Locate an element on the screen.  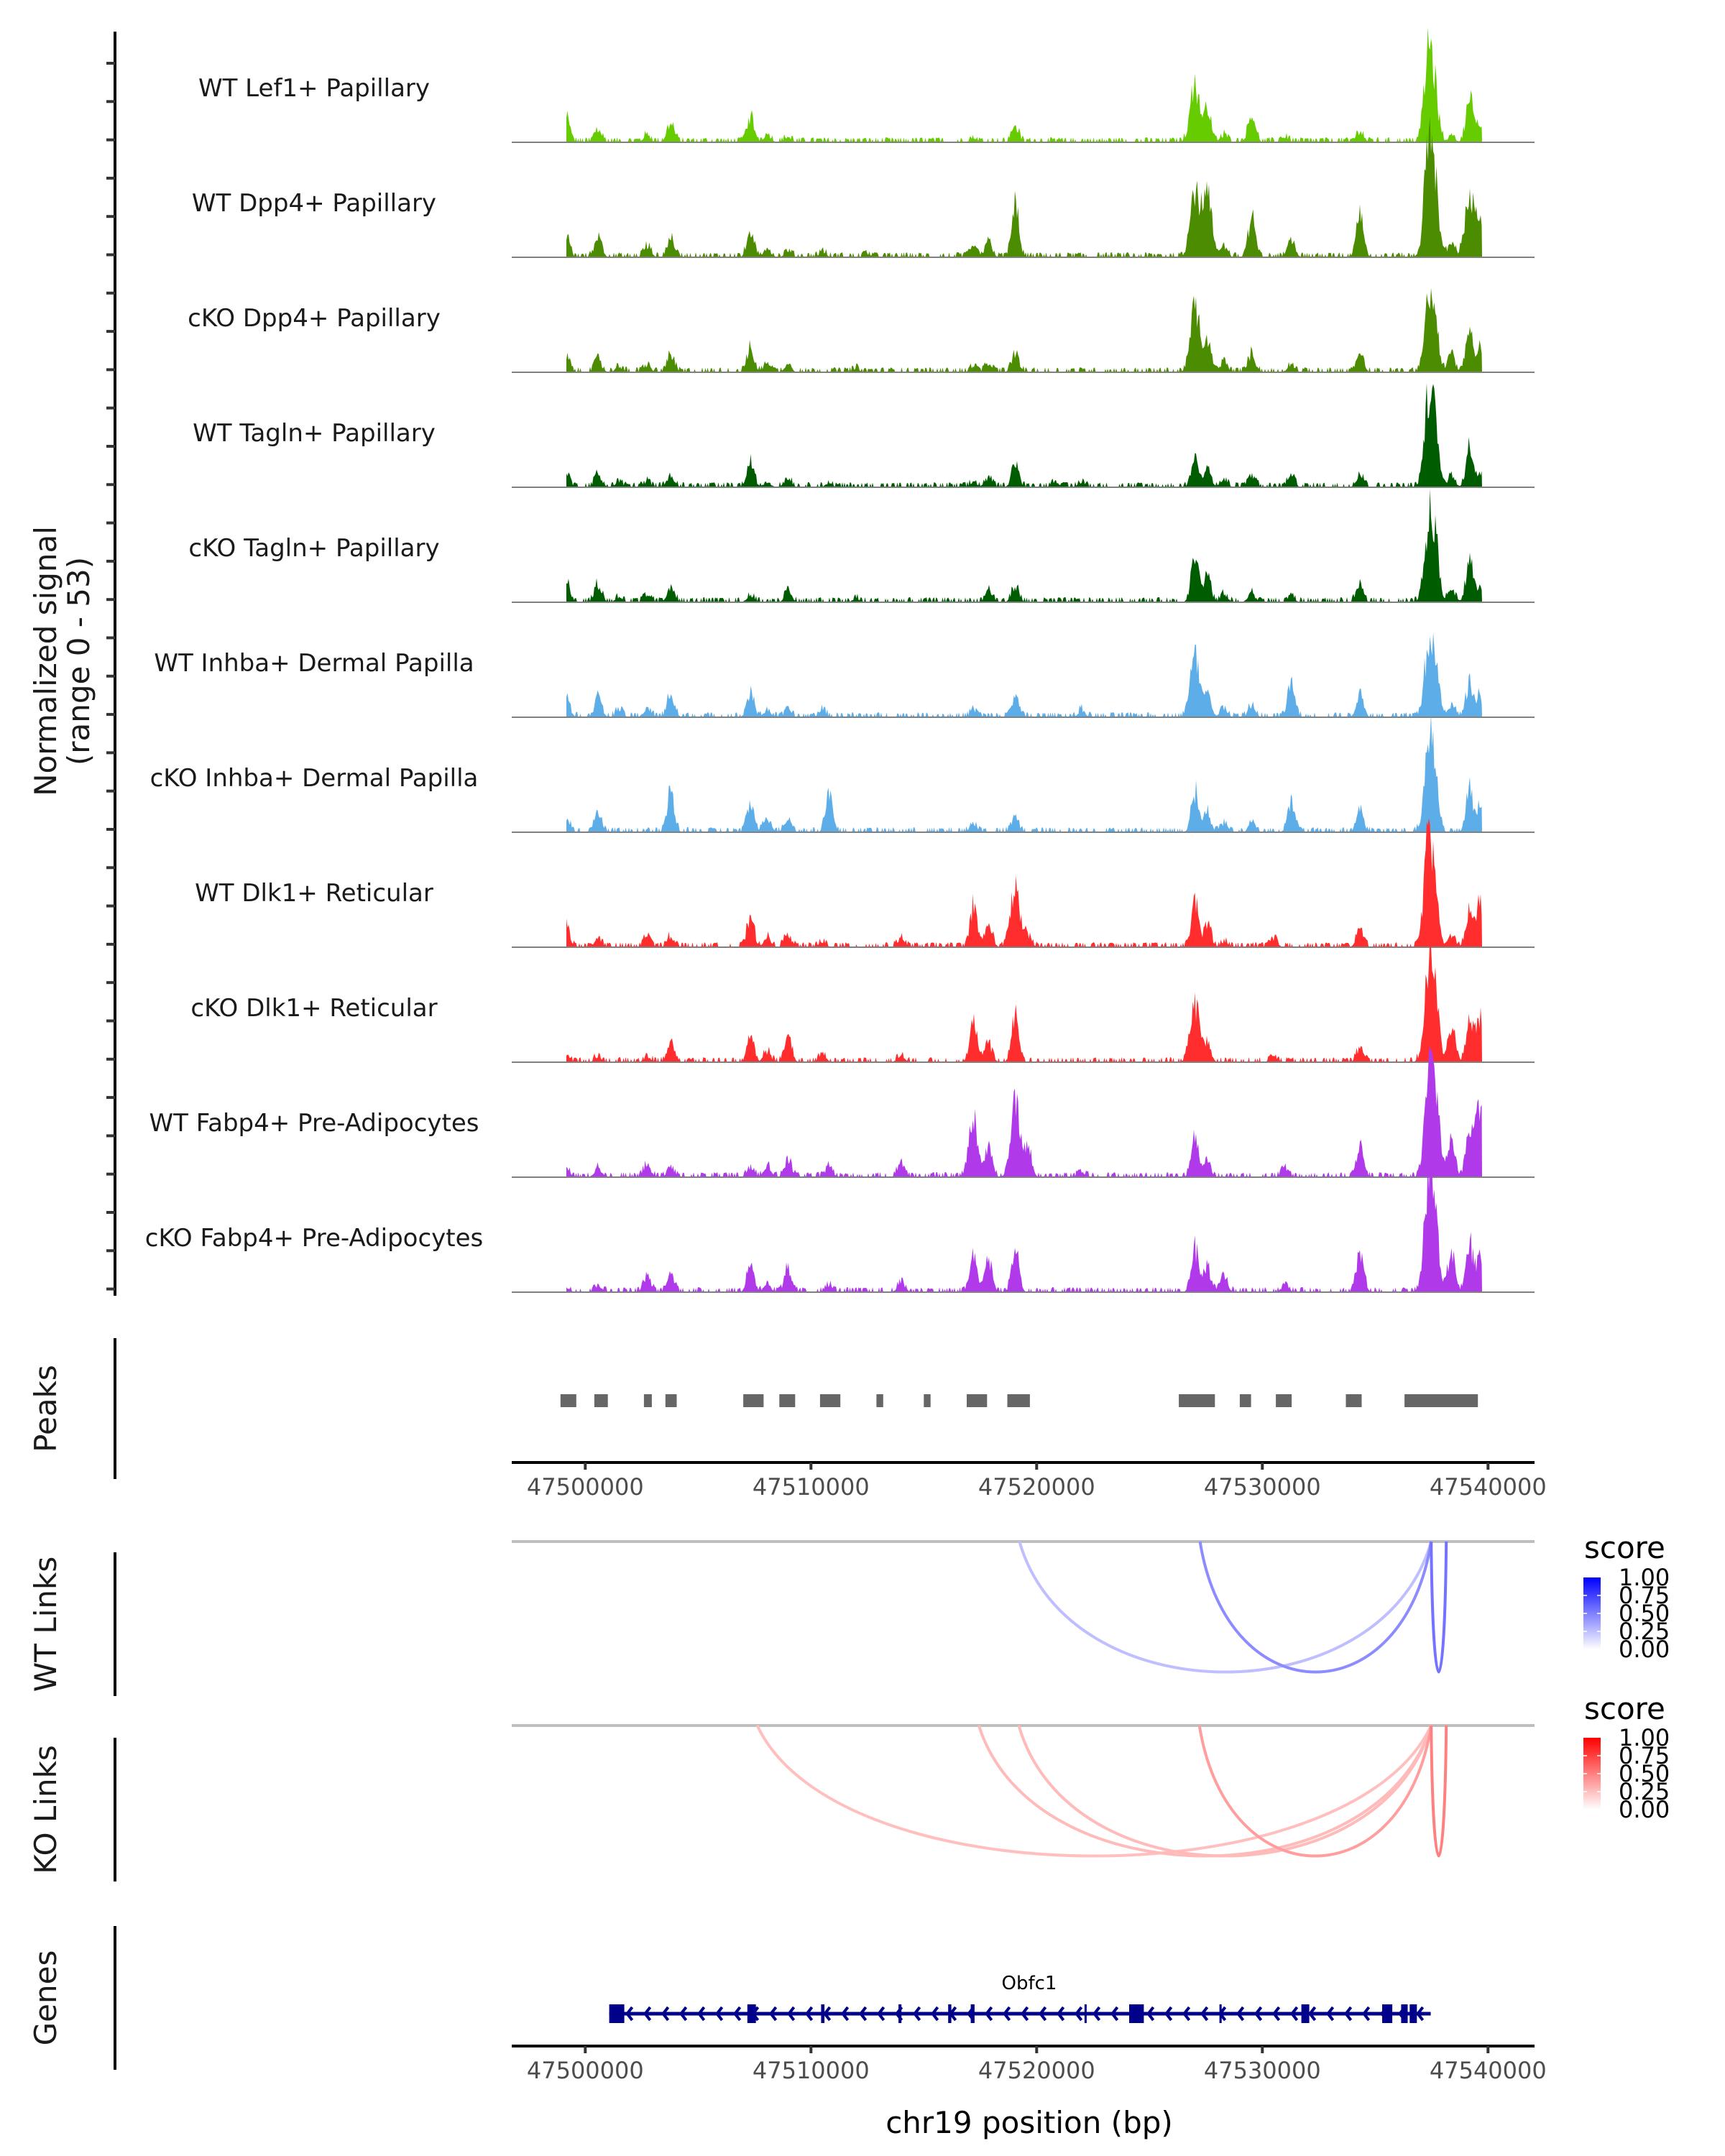
legend-tick-label: 0.50 is located at coordinates (1644, 1613).